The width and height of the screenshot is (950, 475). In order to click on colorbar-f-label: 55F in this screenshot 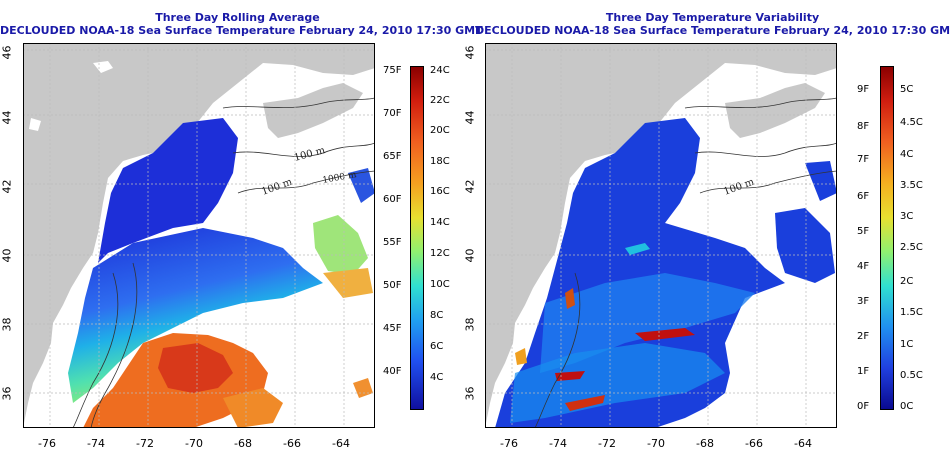, I will do `click(392, 242)`.